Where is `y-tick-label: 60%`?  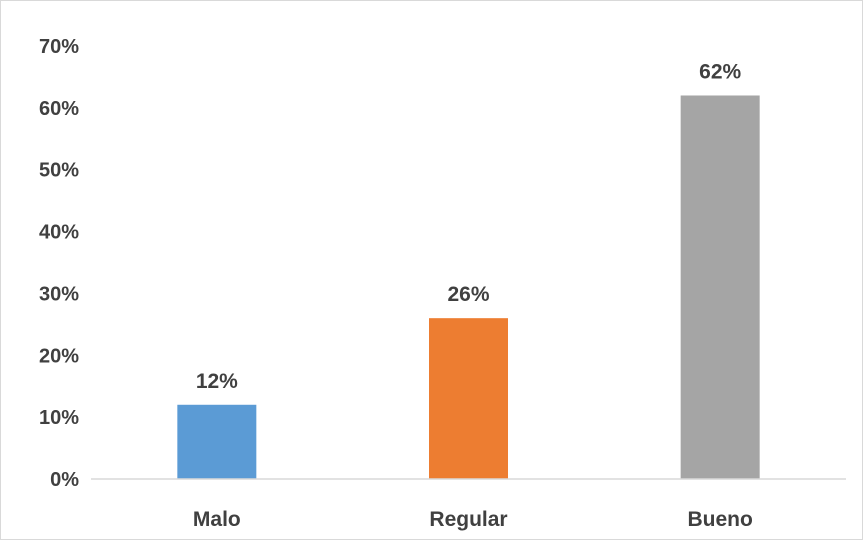 y-tick-label: 60% is located at coordinates (59, 109).